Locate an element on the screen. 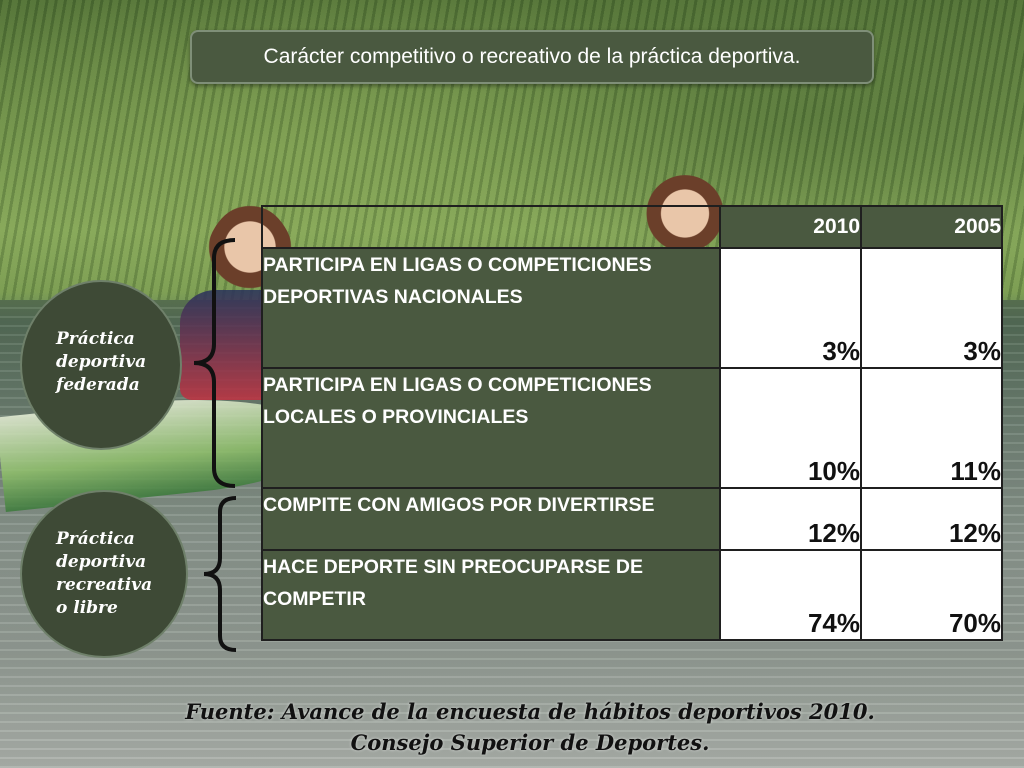 Image resolution: width=1024 pixels, height=768 pixels. source-line-2: Consejo Superior de Deportes. is located at coordinates (530, 742).